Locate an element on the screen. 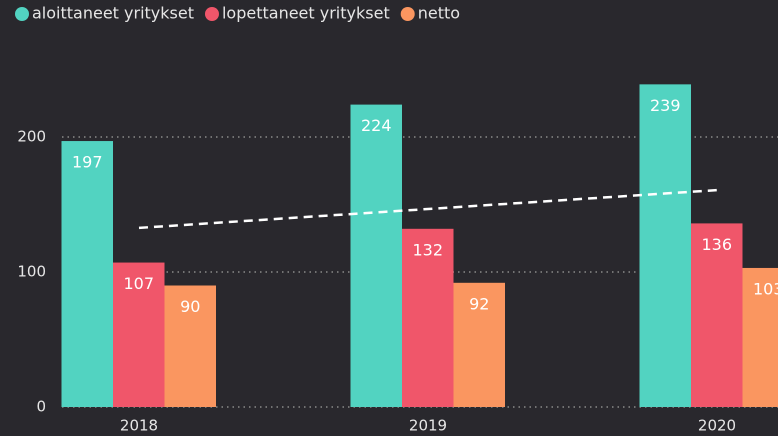 This screenshot has width=778, height=436. legend-label: netto is located at coordinates (439, 13).